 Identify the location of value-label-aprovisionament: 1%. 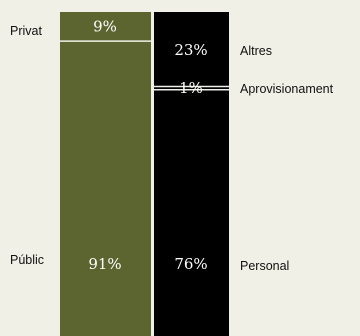
(191, 88).